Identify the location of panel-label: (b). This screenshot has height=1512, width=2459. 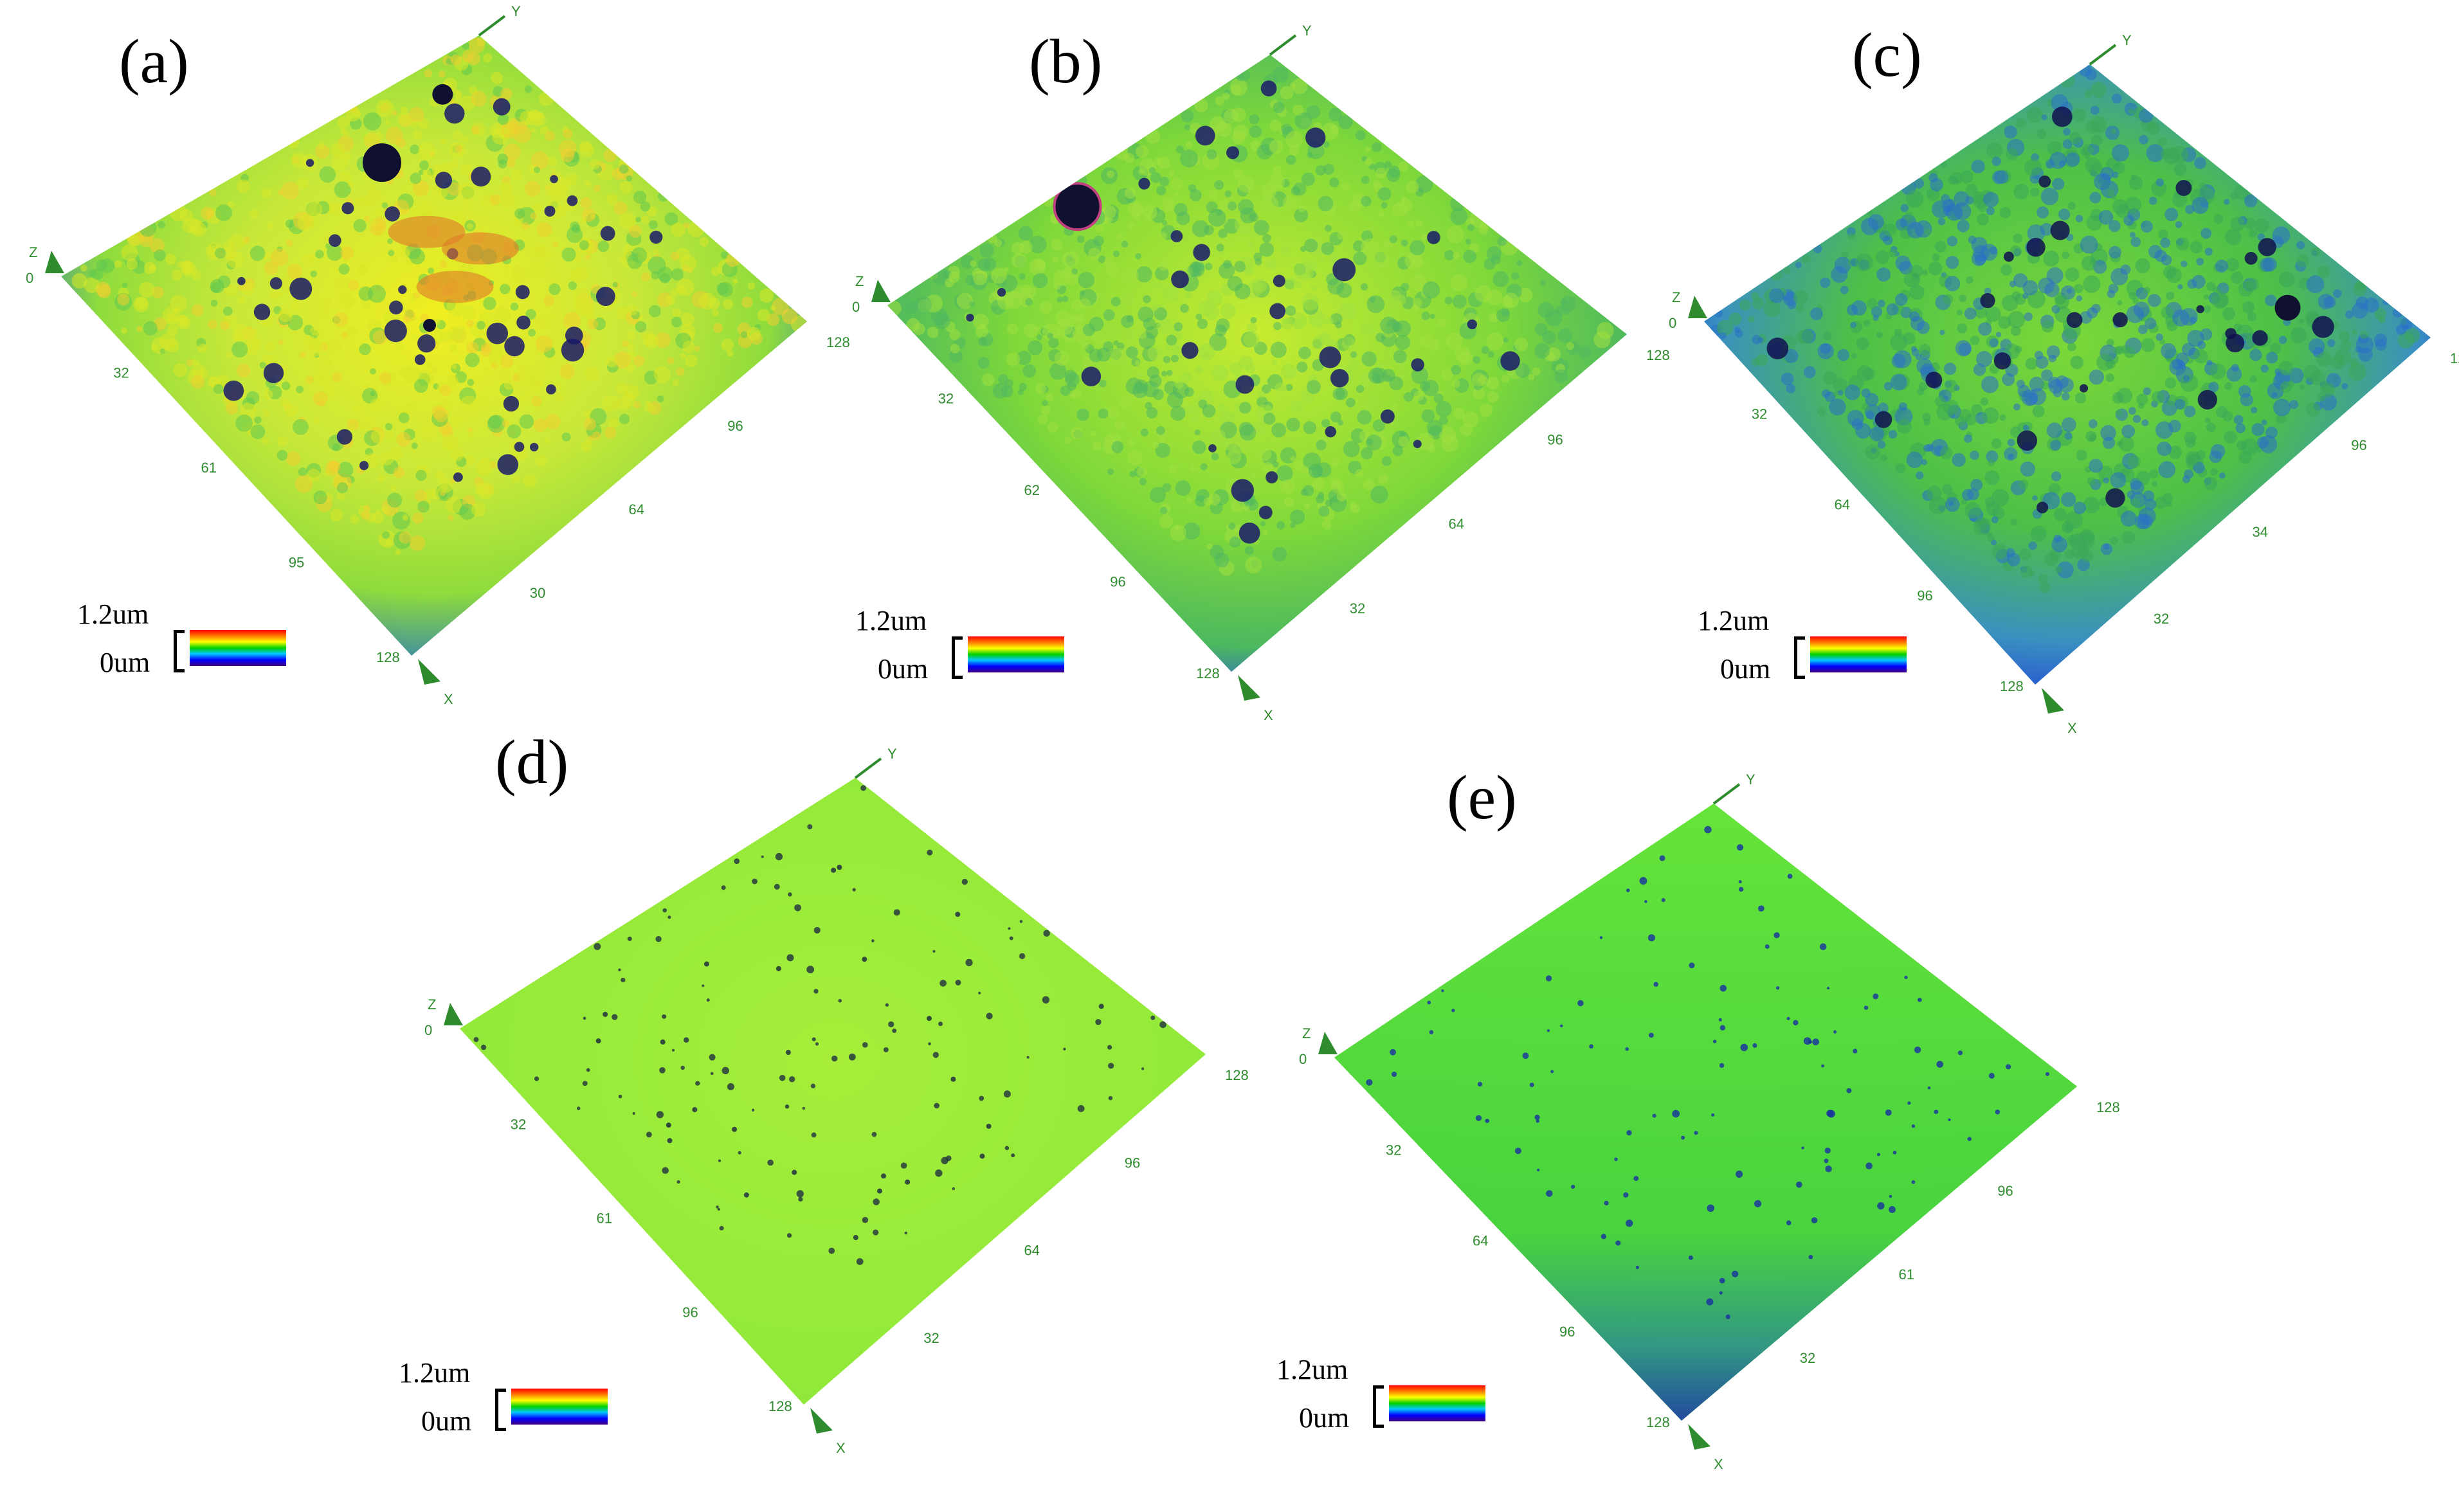
(1066, 62).